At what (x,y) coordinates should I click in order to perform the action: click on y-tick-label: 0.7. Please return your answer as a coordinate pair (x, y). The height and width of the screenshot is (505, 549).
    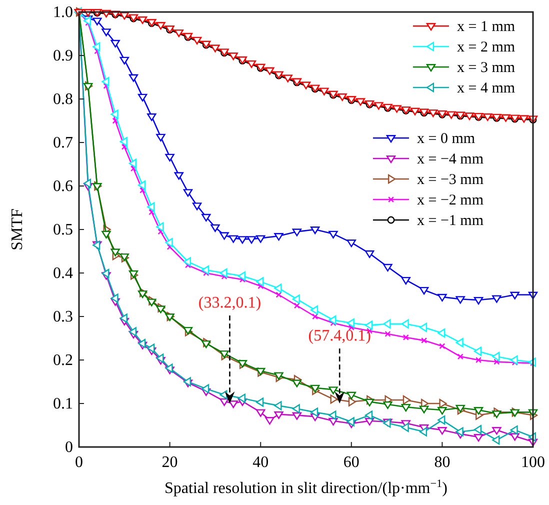
    Looking at the image, I should click on (63, 143).